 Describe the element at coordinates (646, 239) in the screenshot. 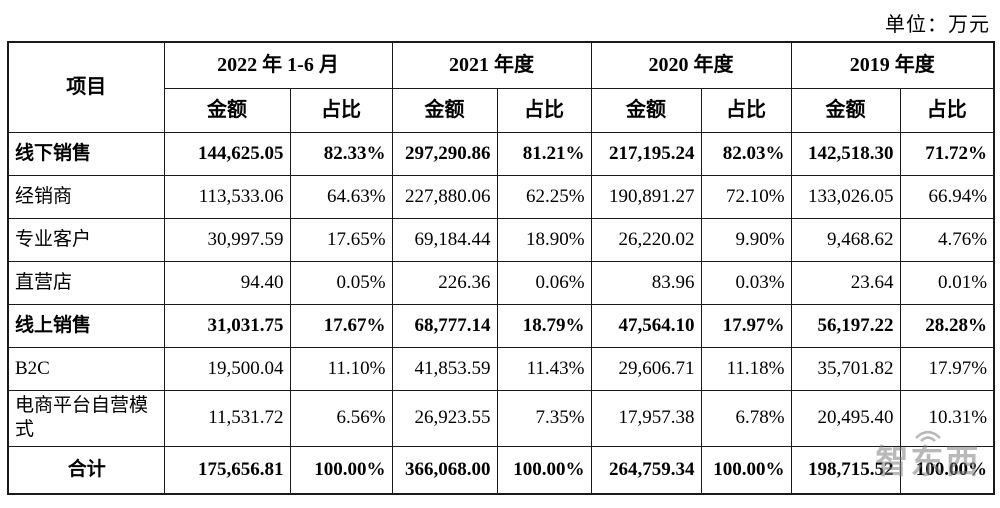

I see `amount-cell: 26,220.02` at that location.